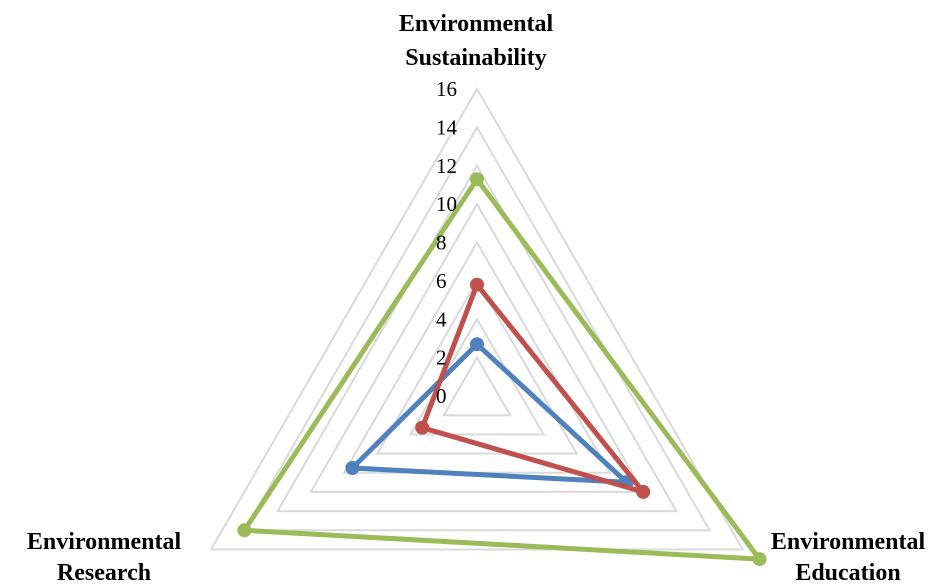 The image size is (946, 585). Describe the element at coordinates (441, 243) in the screenshot. I see `tick-label-8: 8` at that location.